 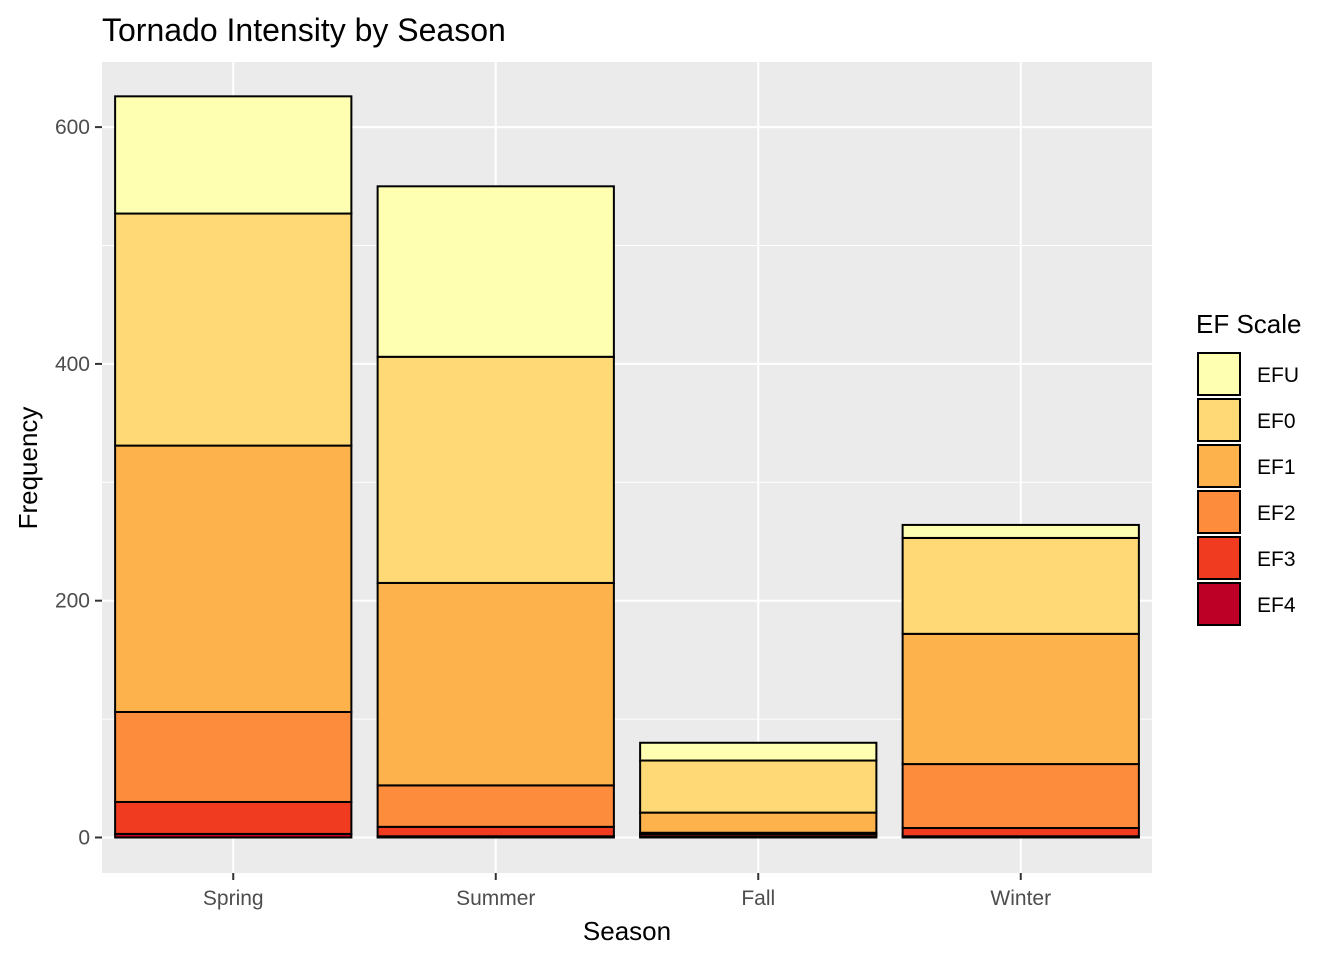 What do you see at coordinates (495, 831) in the screenshot?
I see `bar-segment-summer-ef3` at bounding box center [495, 831].